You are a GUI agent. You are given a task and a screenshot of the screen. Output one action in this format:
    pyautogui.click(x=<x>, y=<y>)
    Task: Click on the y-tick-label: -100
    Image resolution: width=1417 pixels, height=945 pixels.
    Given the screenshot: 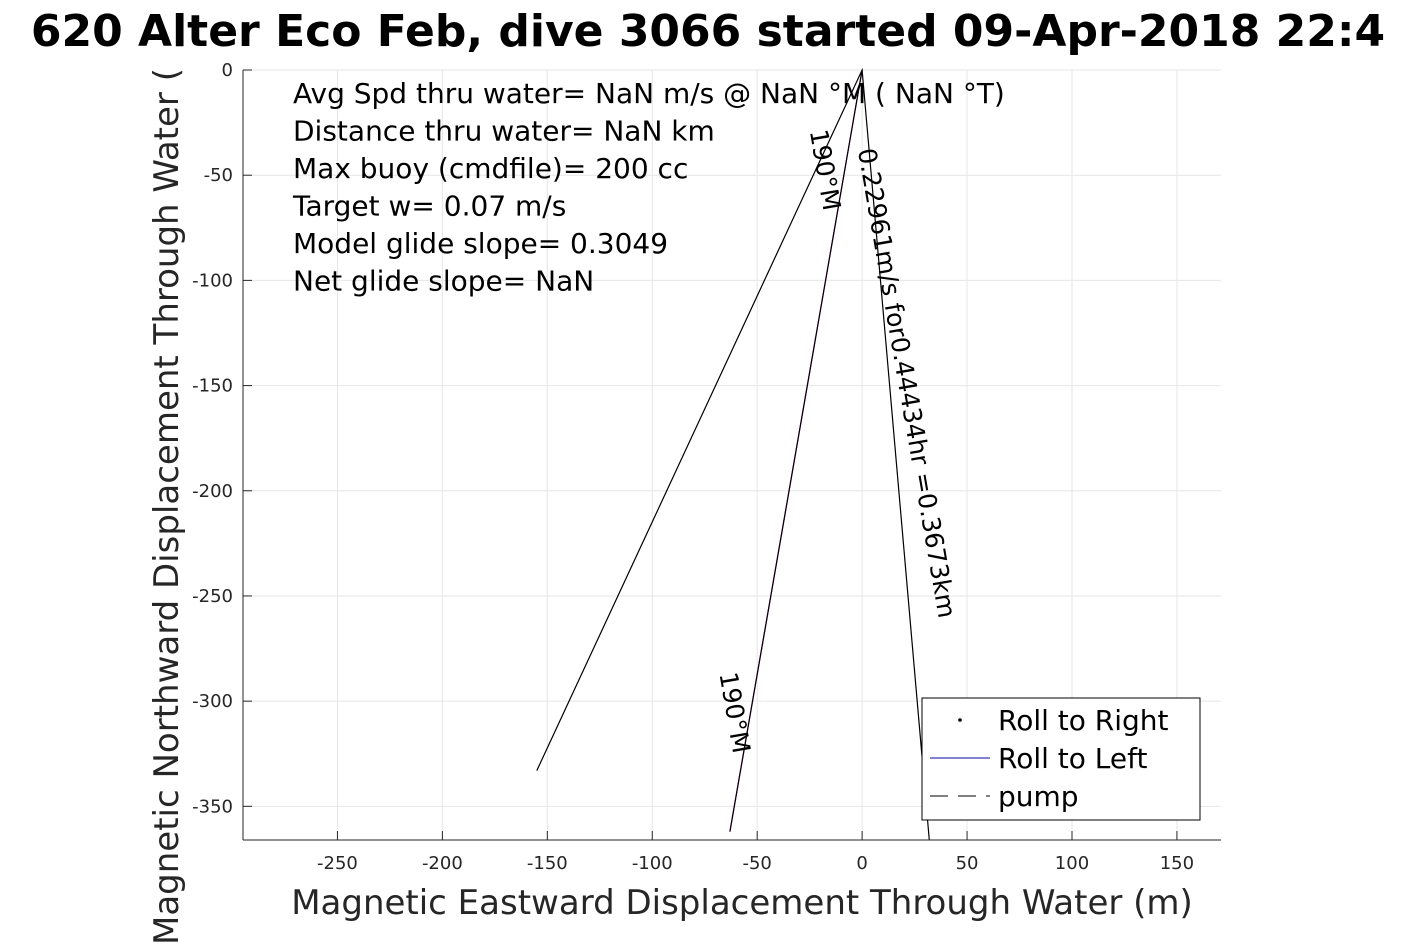 What is the action you would take?
    pyautogui.click(x=212, y=280)
    